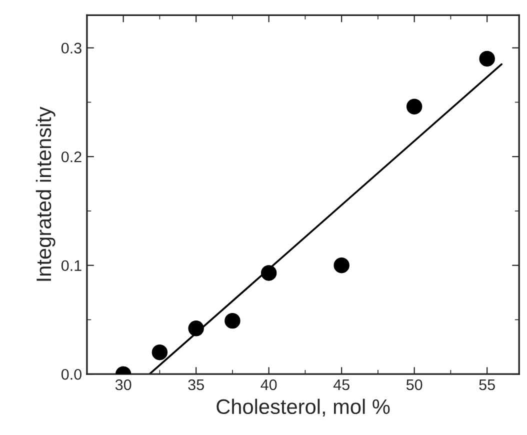 The height and width of the screenshot is (435, 527). Describe the element at coordinates (71, 156) in the screenshot. I see `y-tick-label: 0.2` at that location.